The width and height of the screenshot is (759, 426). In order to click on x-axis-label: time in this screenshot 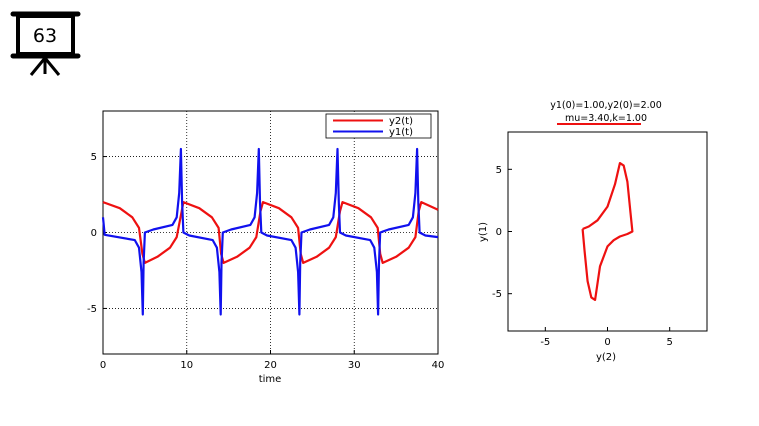, I will do `click(270, 379)`.